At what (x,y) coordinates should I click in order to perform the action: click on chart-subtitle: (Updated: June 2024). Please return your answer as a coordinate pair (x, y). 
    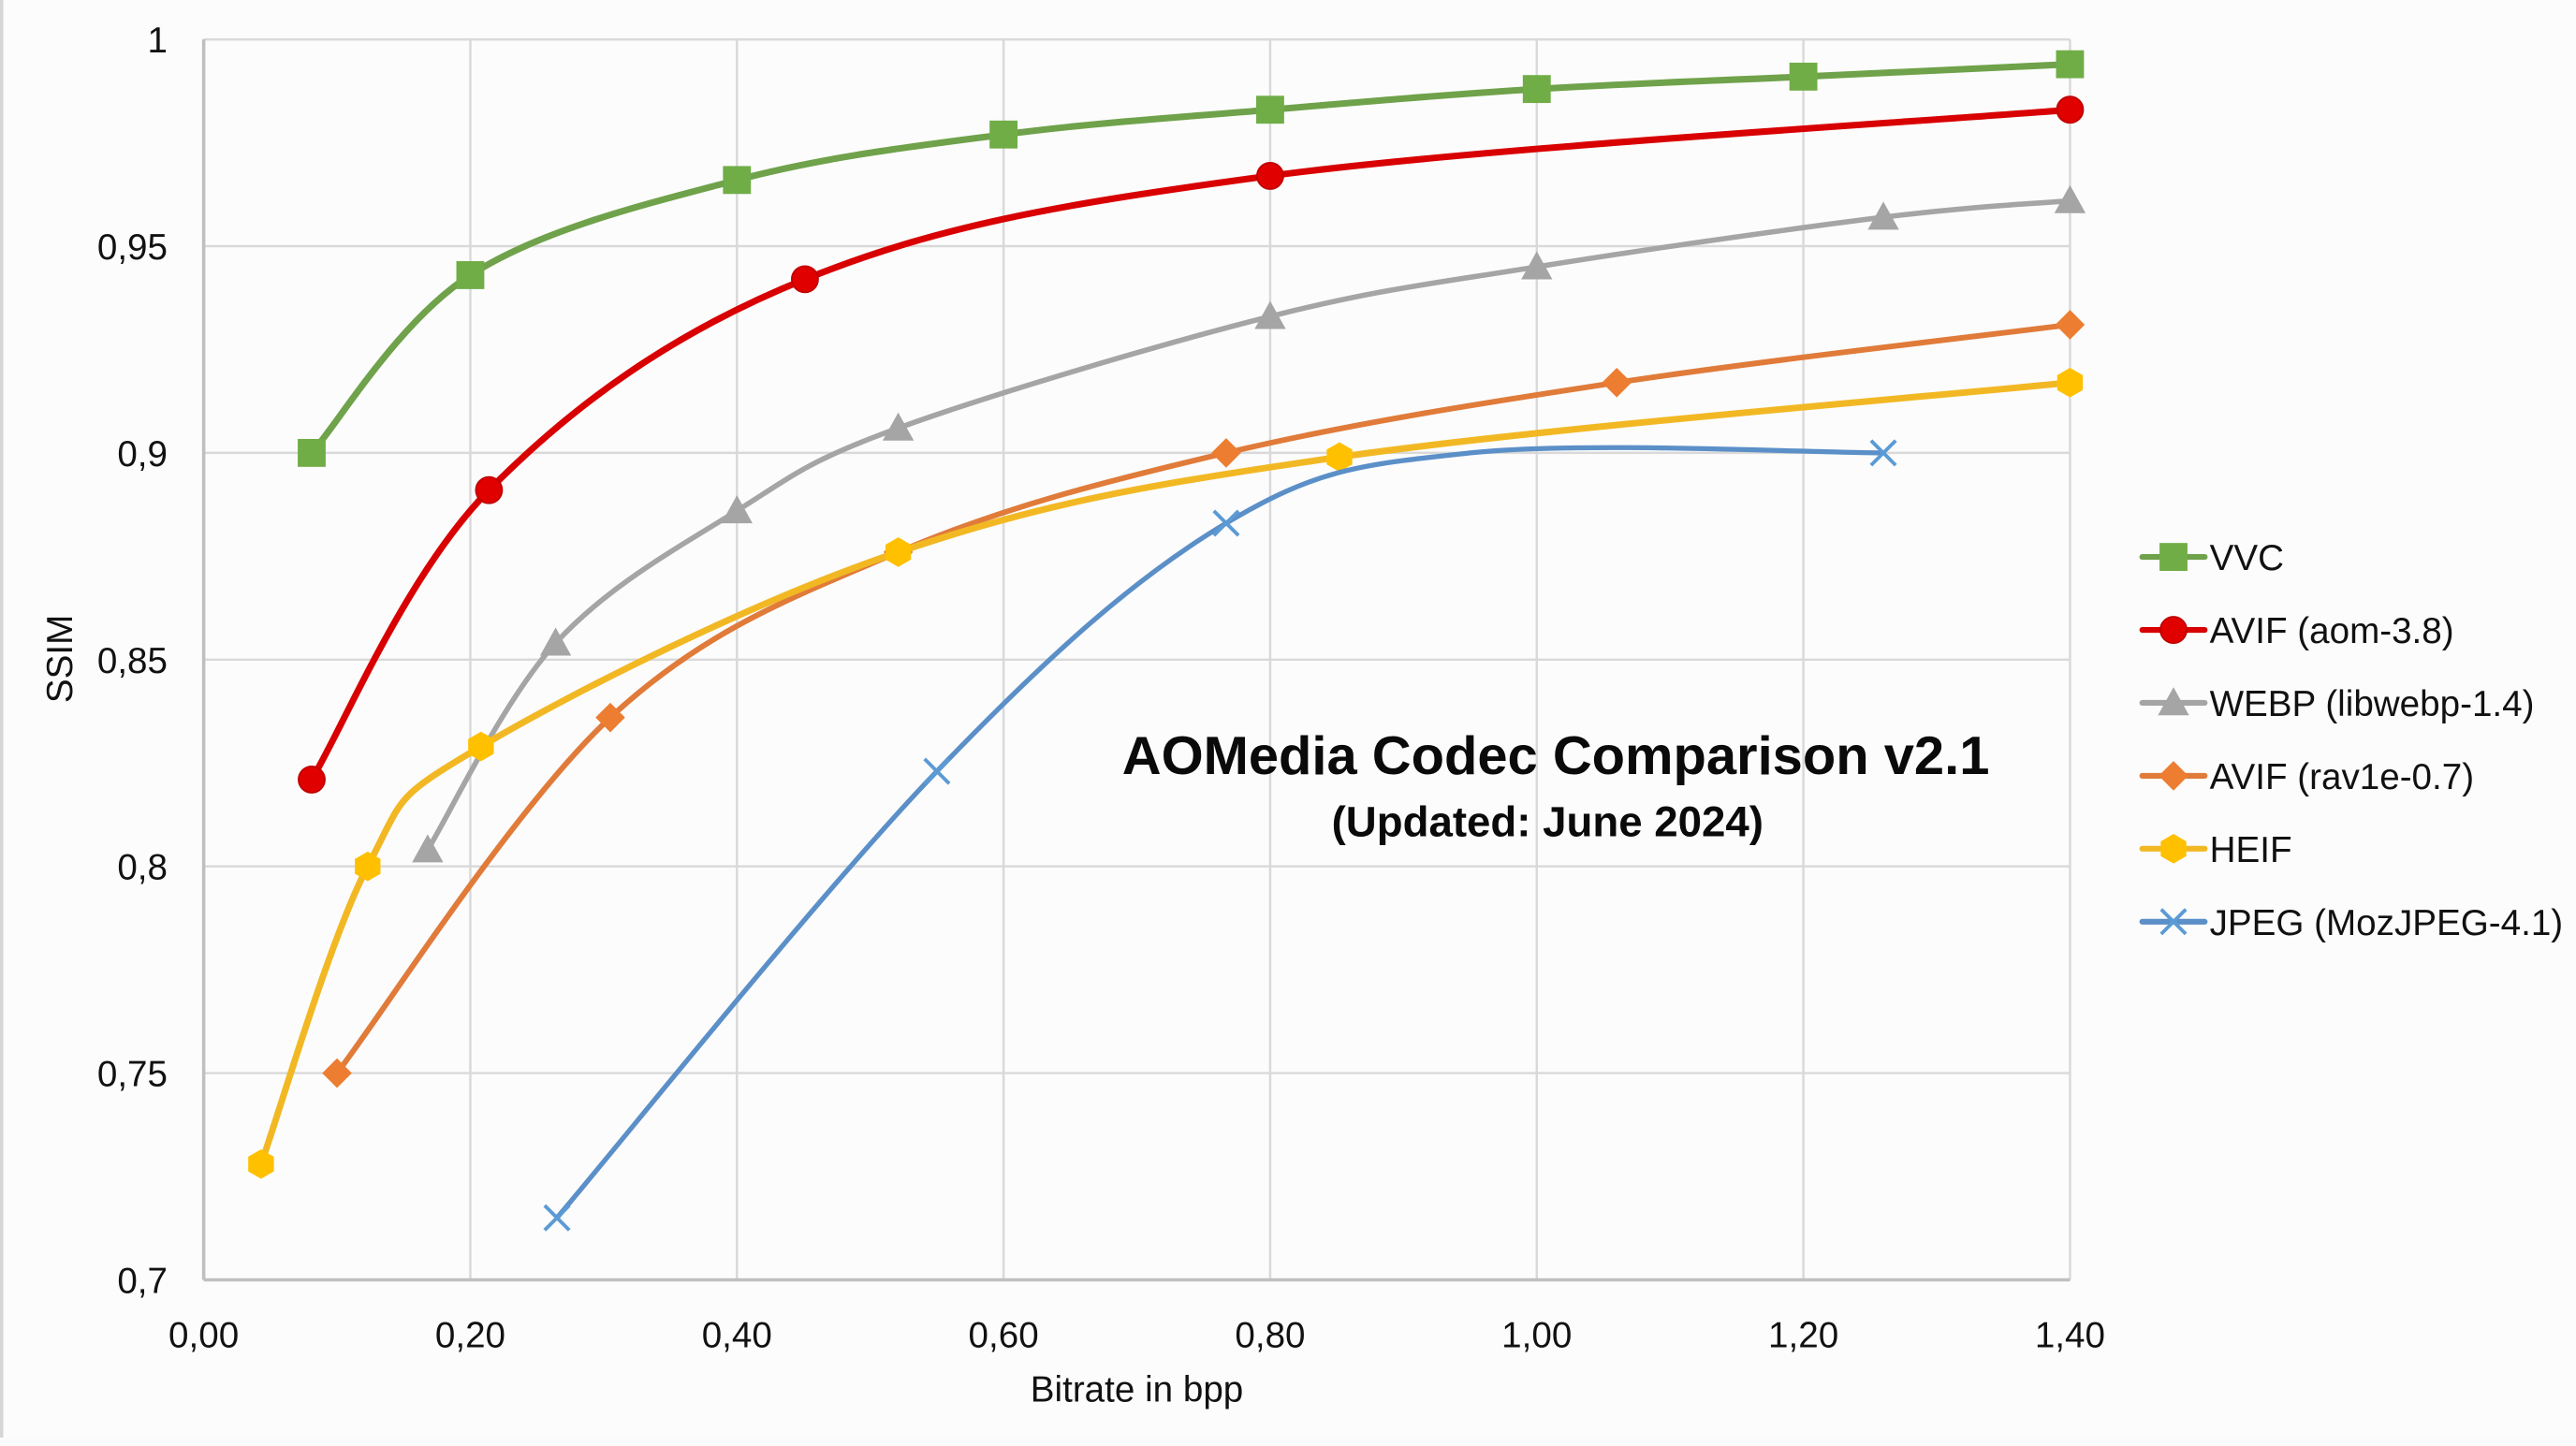
    Looking at the image, I should click on (1548, 821).